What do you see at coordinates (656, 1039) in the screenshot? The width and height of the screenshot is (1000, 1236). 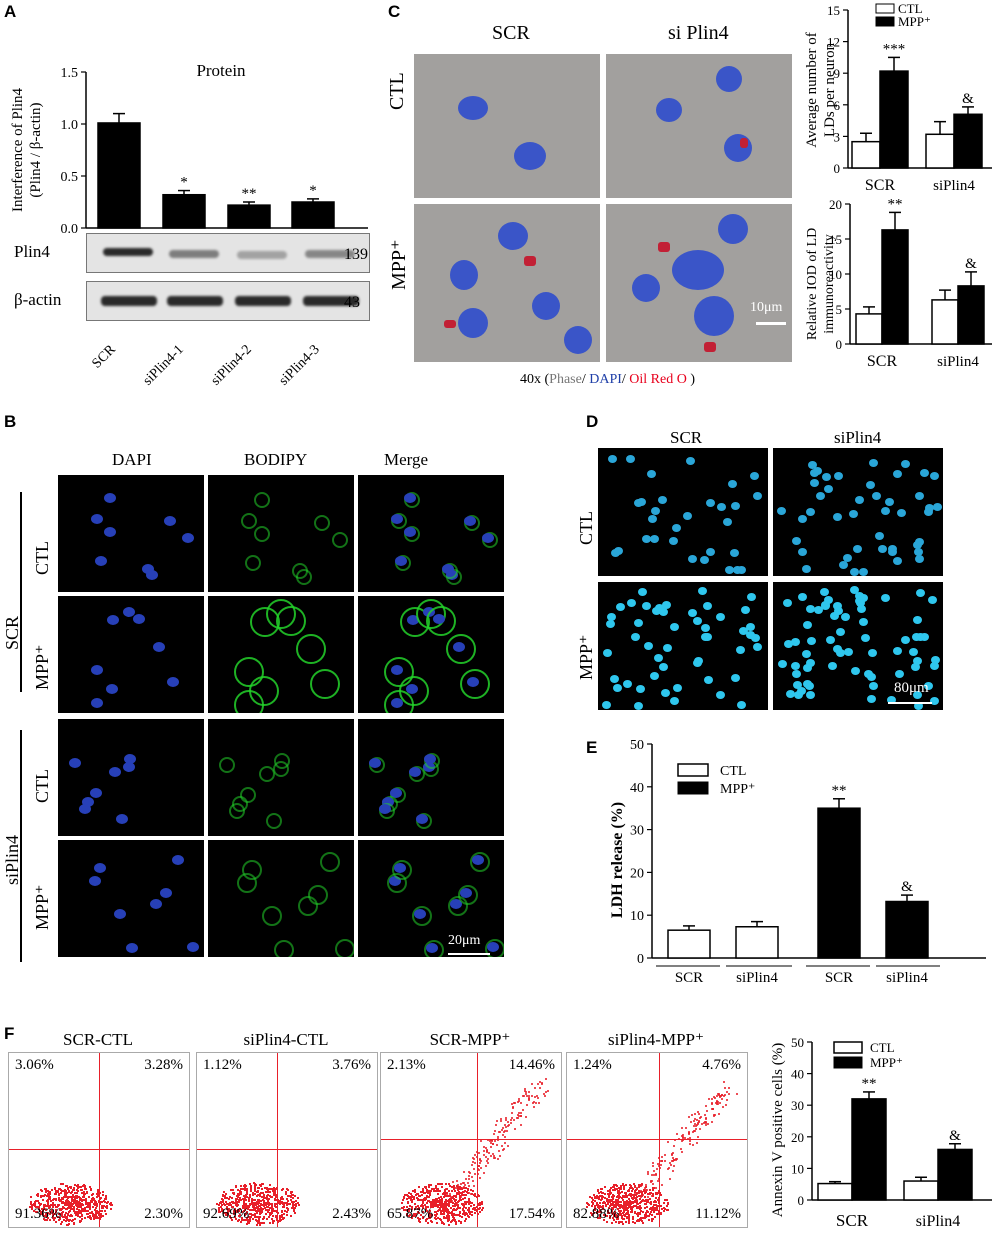 I see `flow-plot-title: siPlin4-MPP⁺` at bounding box center [656, 1039].